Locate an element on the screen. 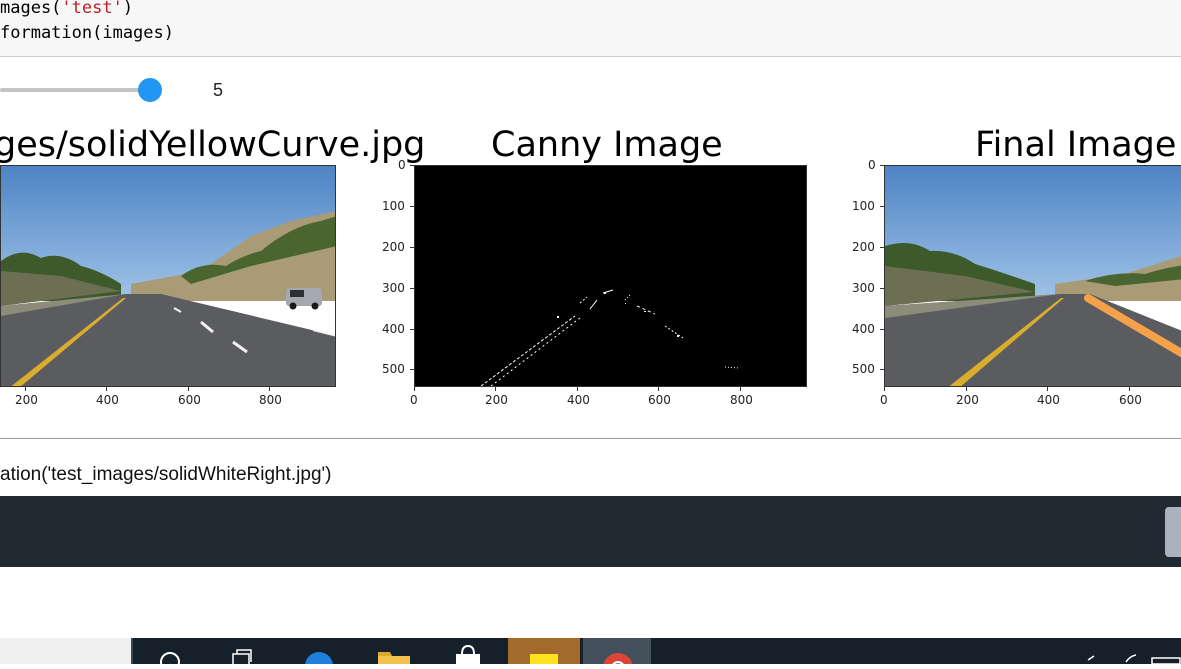  plot-title-final: Final Image is located at coordinates (1076, 145).